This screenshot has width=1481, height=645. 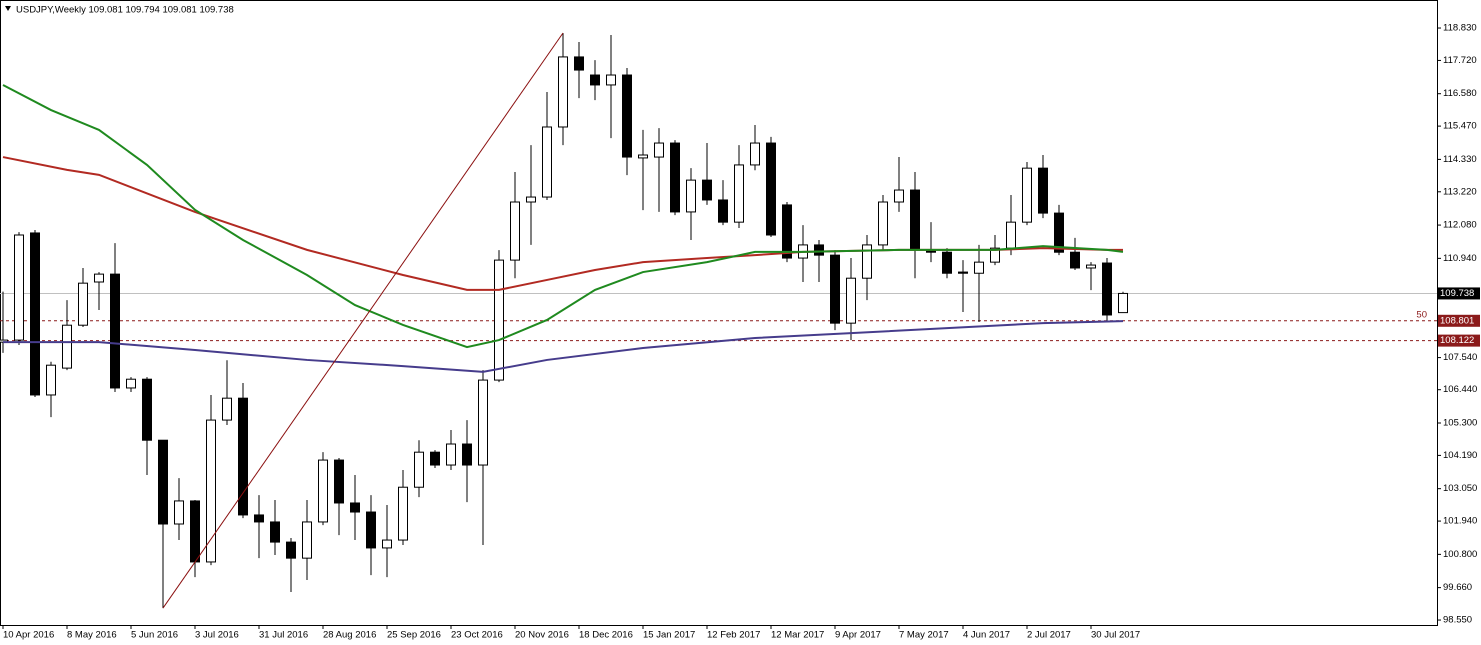 What do you see at coordinates (542, 635) in the screenshot?
I see `x-tick-label: 20 Nov 2016` at bounding box center [542, 635].